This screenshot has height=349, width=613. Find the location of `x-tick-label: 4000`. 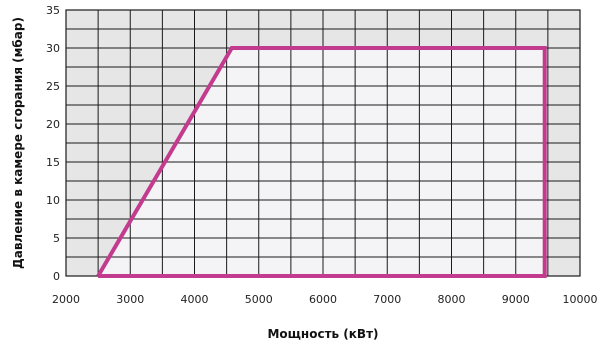

x-tick-label: 4000 is located at coordinates (195, 299).